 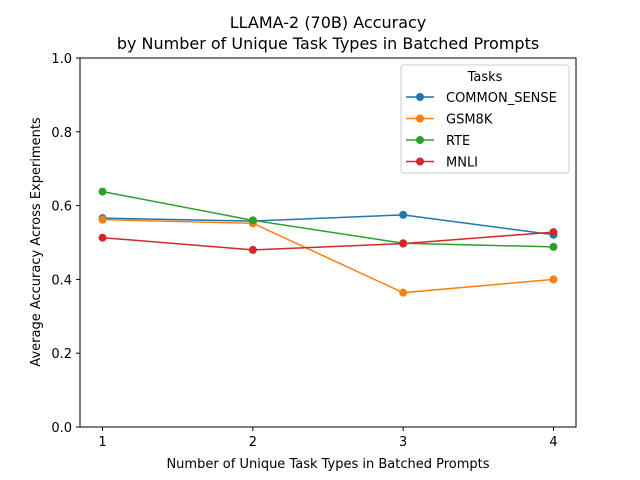 What do you see at coordinates (403, 442) in the screenshot?
I see `x-tick-label: 3` at bounding box center [403, 442].